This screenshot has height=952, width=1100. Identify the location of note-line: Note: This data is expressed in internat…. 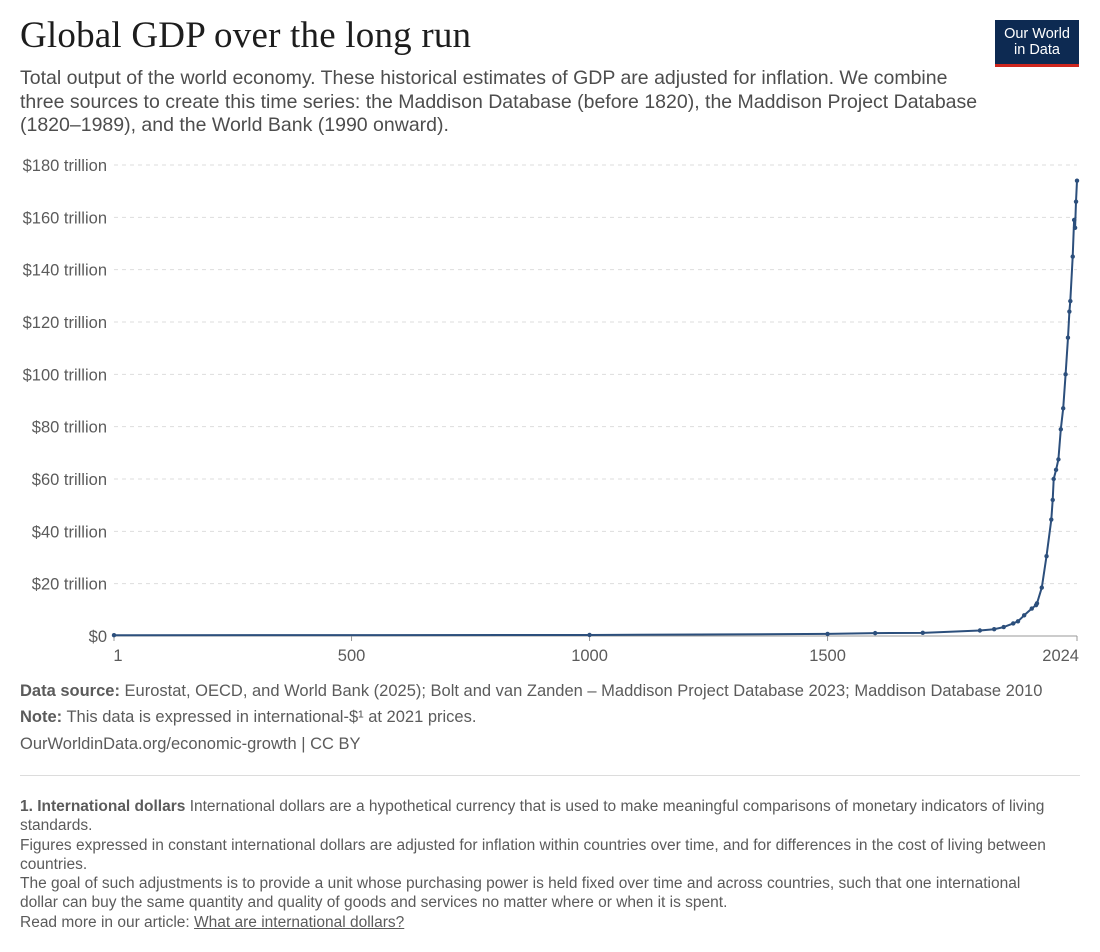
(248, 717).